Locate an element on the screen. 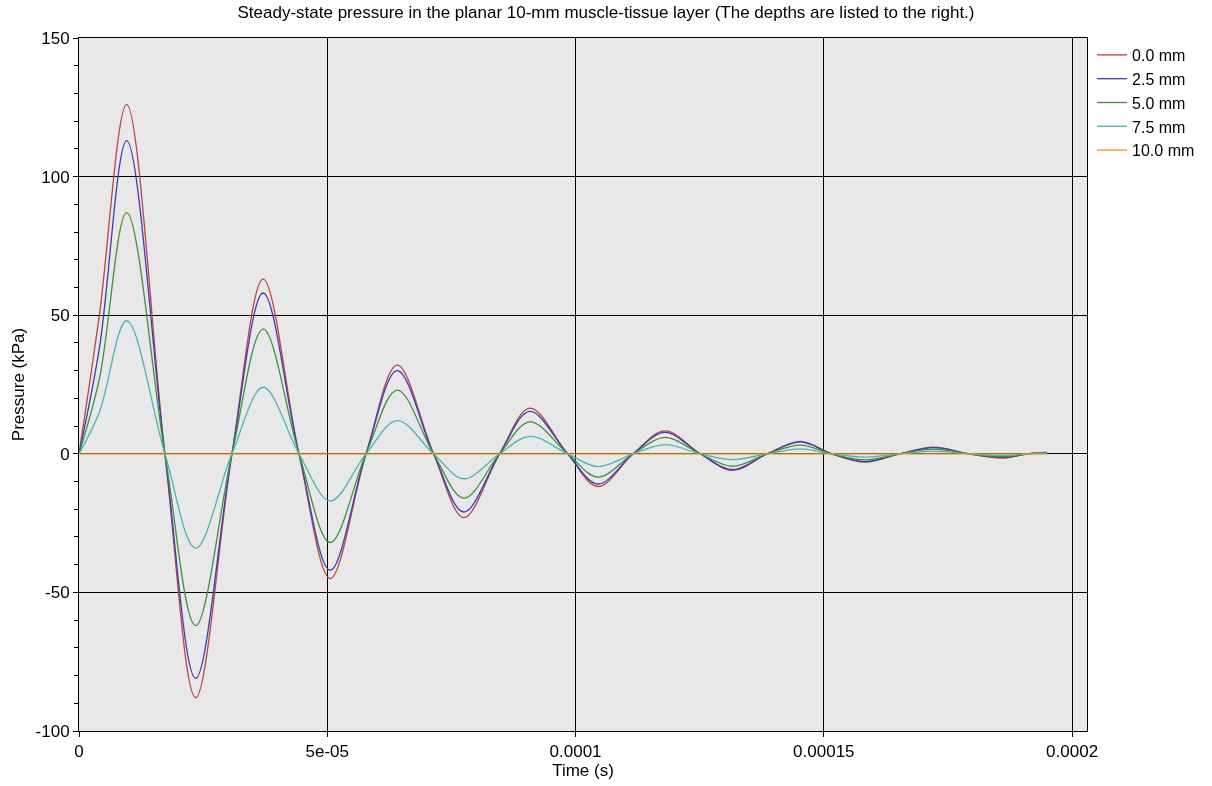 This screenshot has width=1212, height=786. legend-label: 7.5 mm is located at coordinates (1159, 127).